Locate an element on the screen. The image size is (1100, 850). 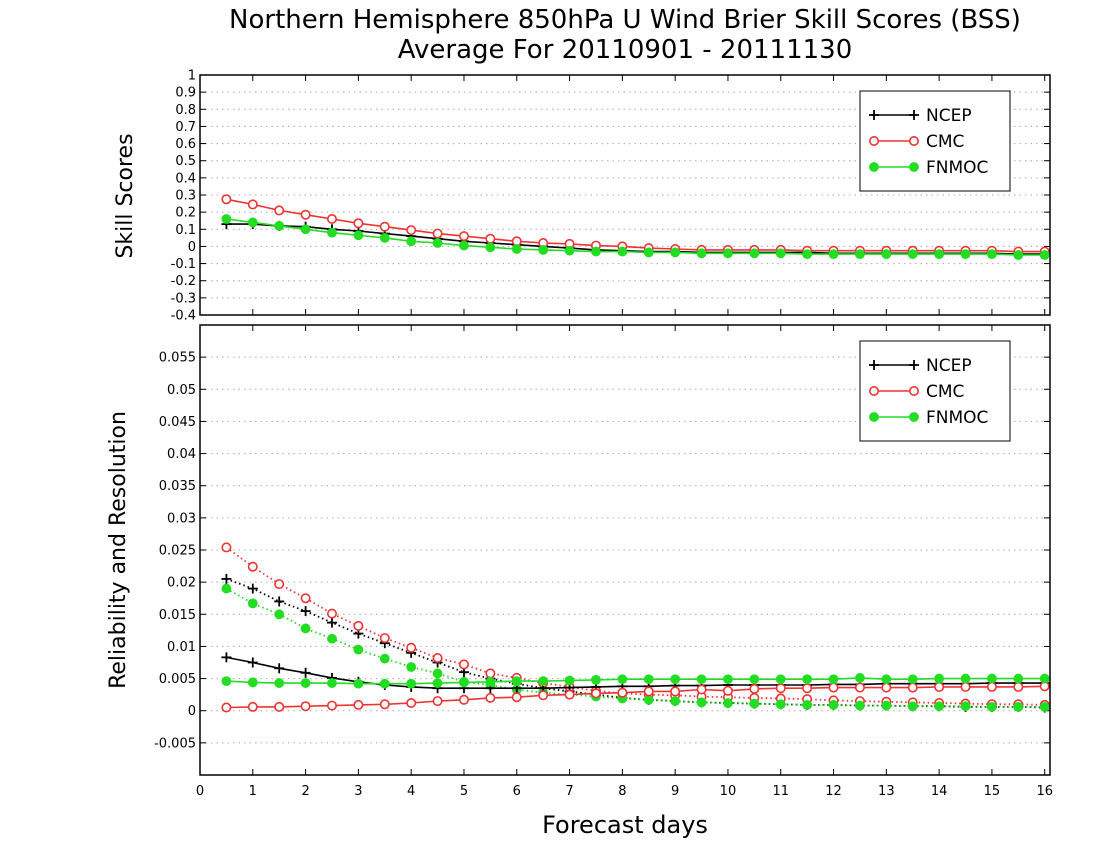
chart-subtitle: Average For 20110901 - 20111130 is located at coordinates (625, 50).